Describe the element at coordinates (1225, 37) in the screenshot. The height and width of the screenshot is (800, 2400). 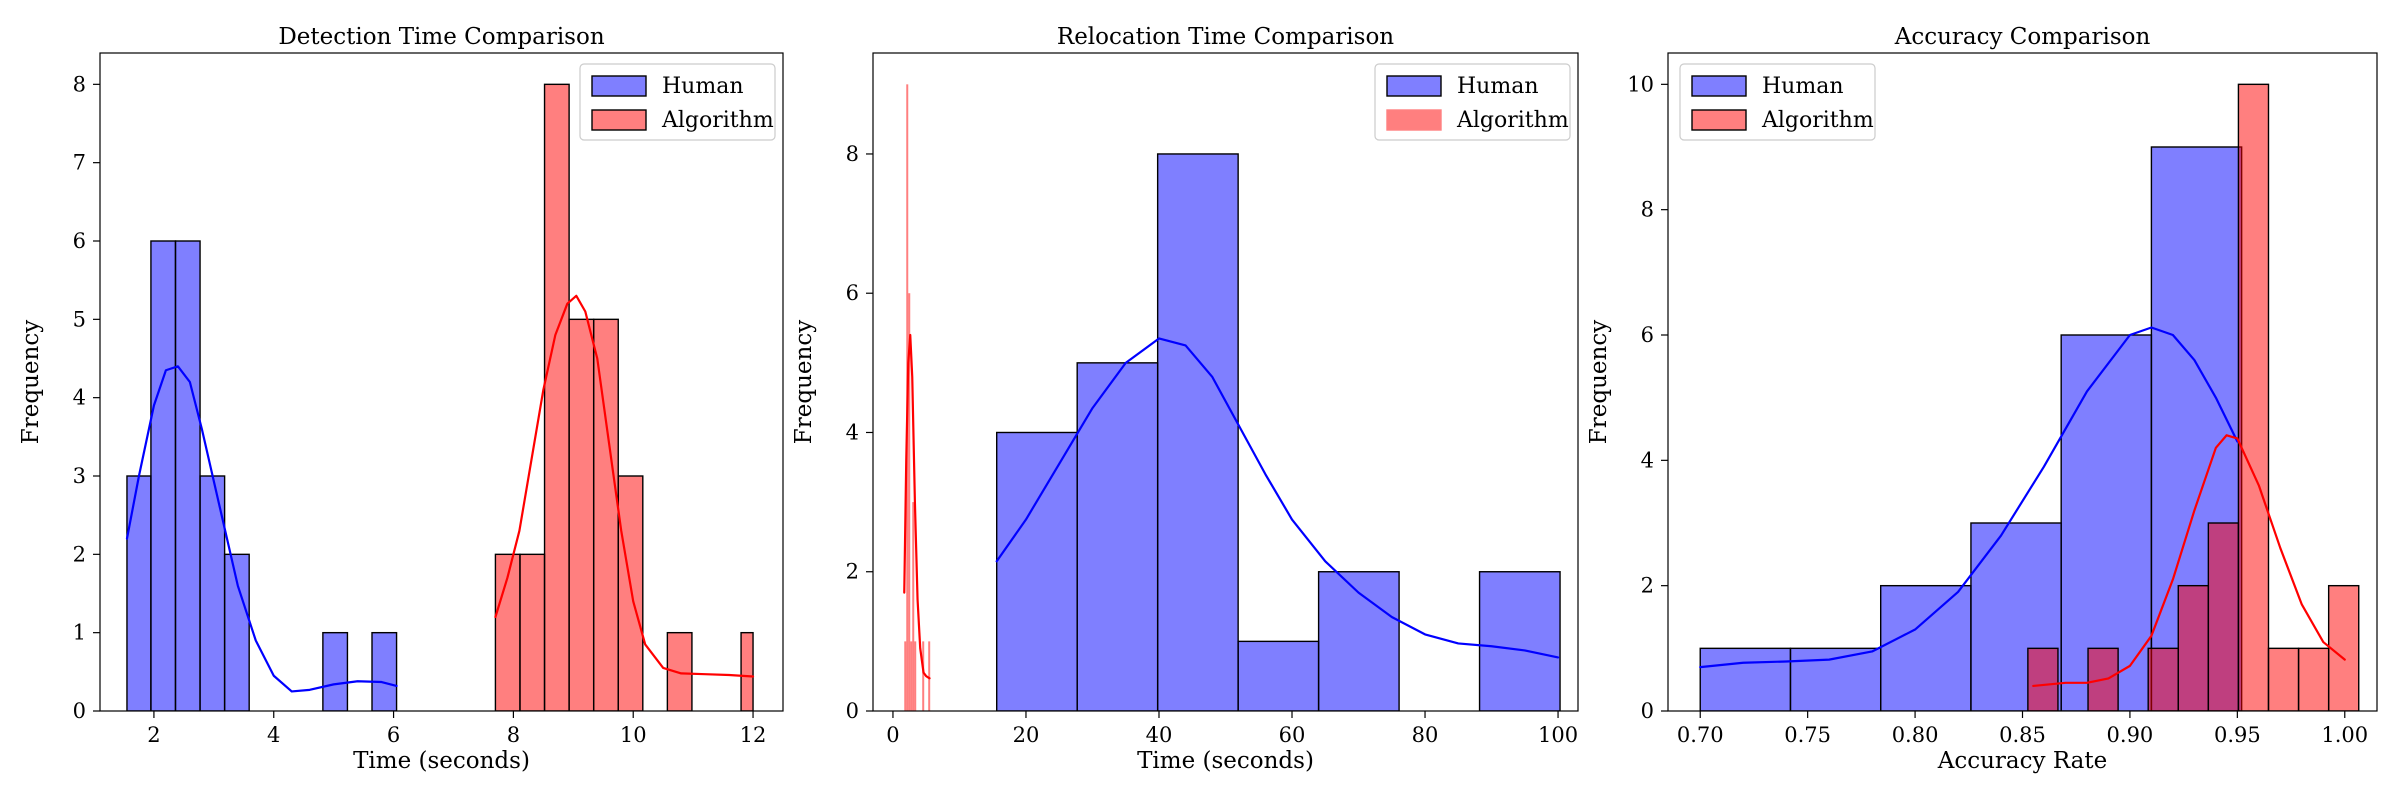
I see `chart-title: Relocation Time Comparison` at that location.